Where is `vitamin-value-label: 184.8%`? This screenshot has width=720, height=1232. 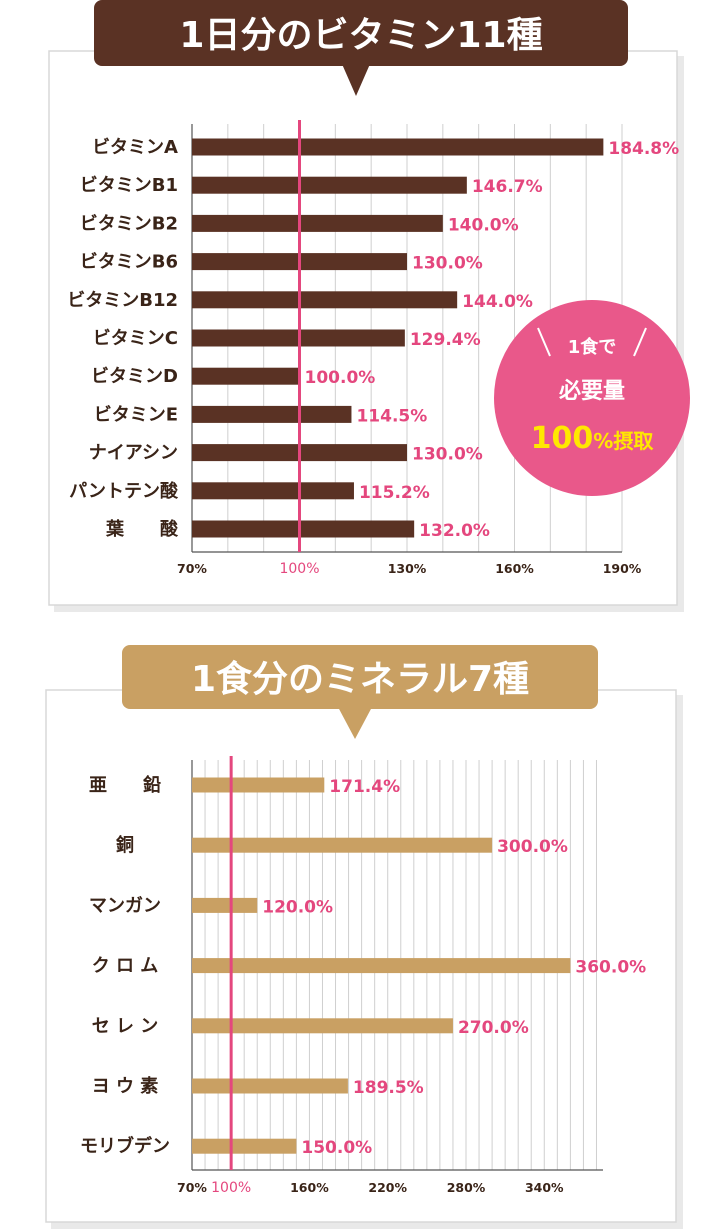 vitamin-value-label: 184.8% is located at coordinates (643, 149).